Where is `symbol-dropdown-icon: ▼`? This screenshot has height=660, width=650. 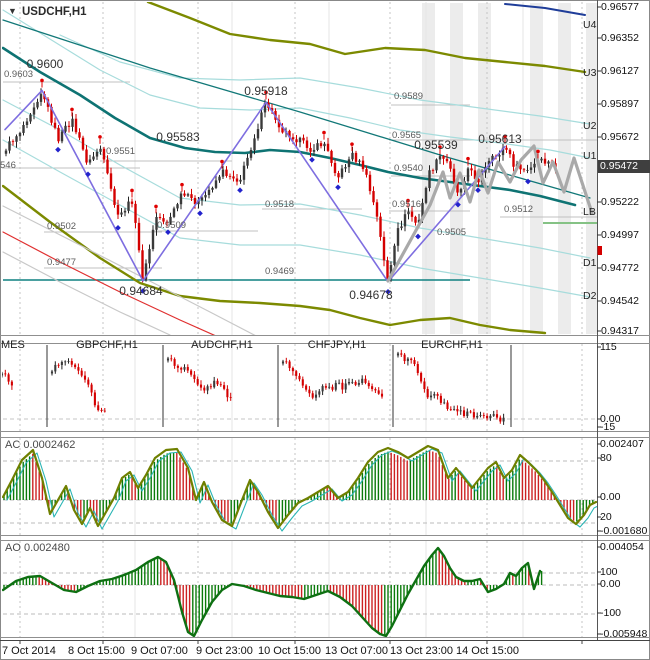 symbol-dropdown-icon: ▼ is located at coordinates (12, 11).